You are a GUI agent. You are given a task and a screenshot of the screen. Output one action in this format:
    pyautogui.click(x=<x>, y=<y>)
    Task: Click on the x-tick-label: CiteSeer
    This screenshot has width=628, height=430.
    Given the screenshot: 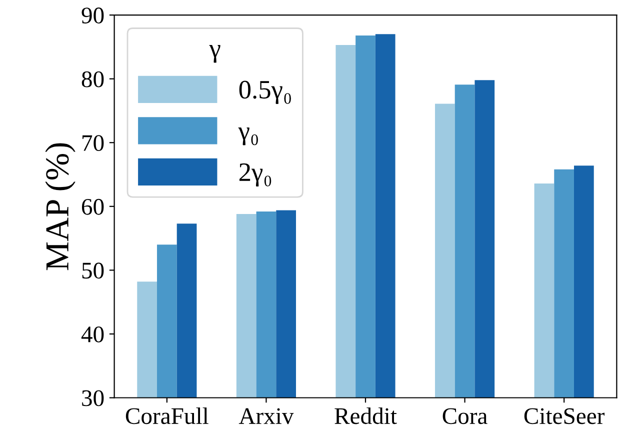 What is the action you would take?
    pyautogui.click(x=564, y=416)
    